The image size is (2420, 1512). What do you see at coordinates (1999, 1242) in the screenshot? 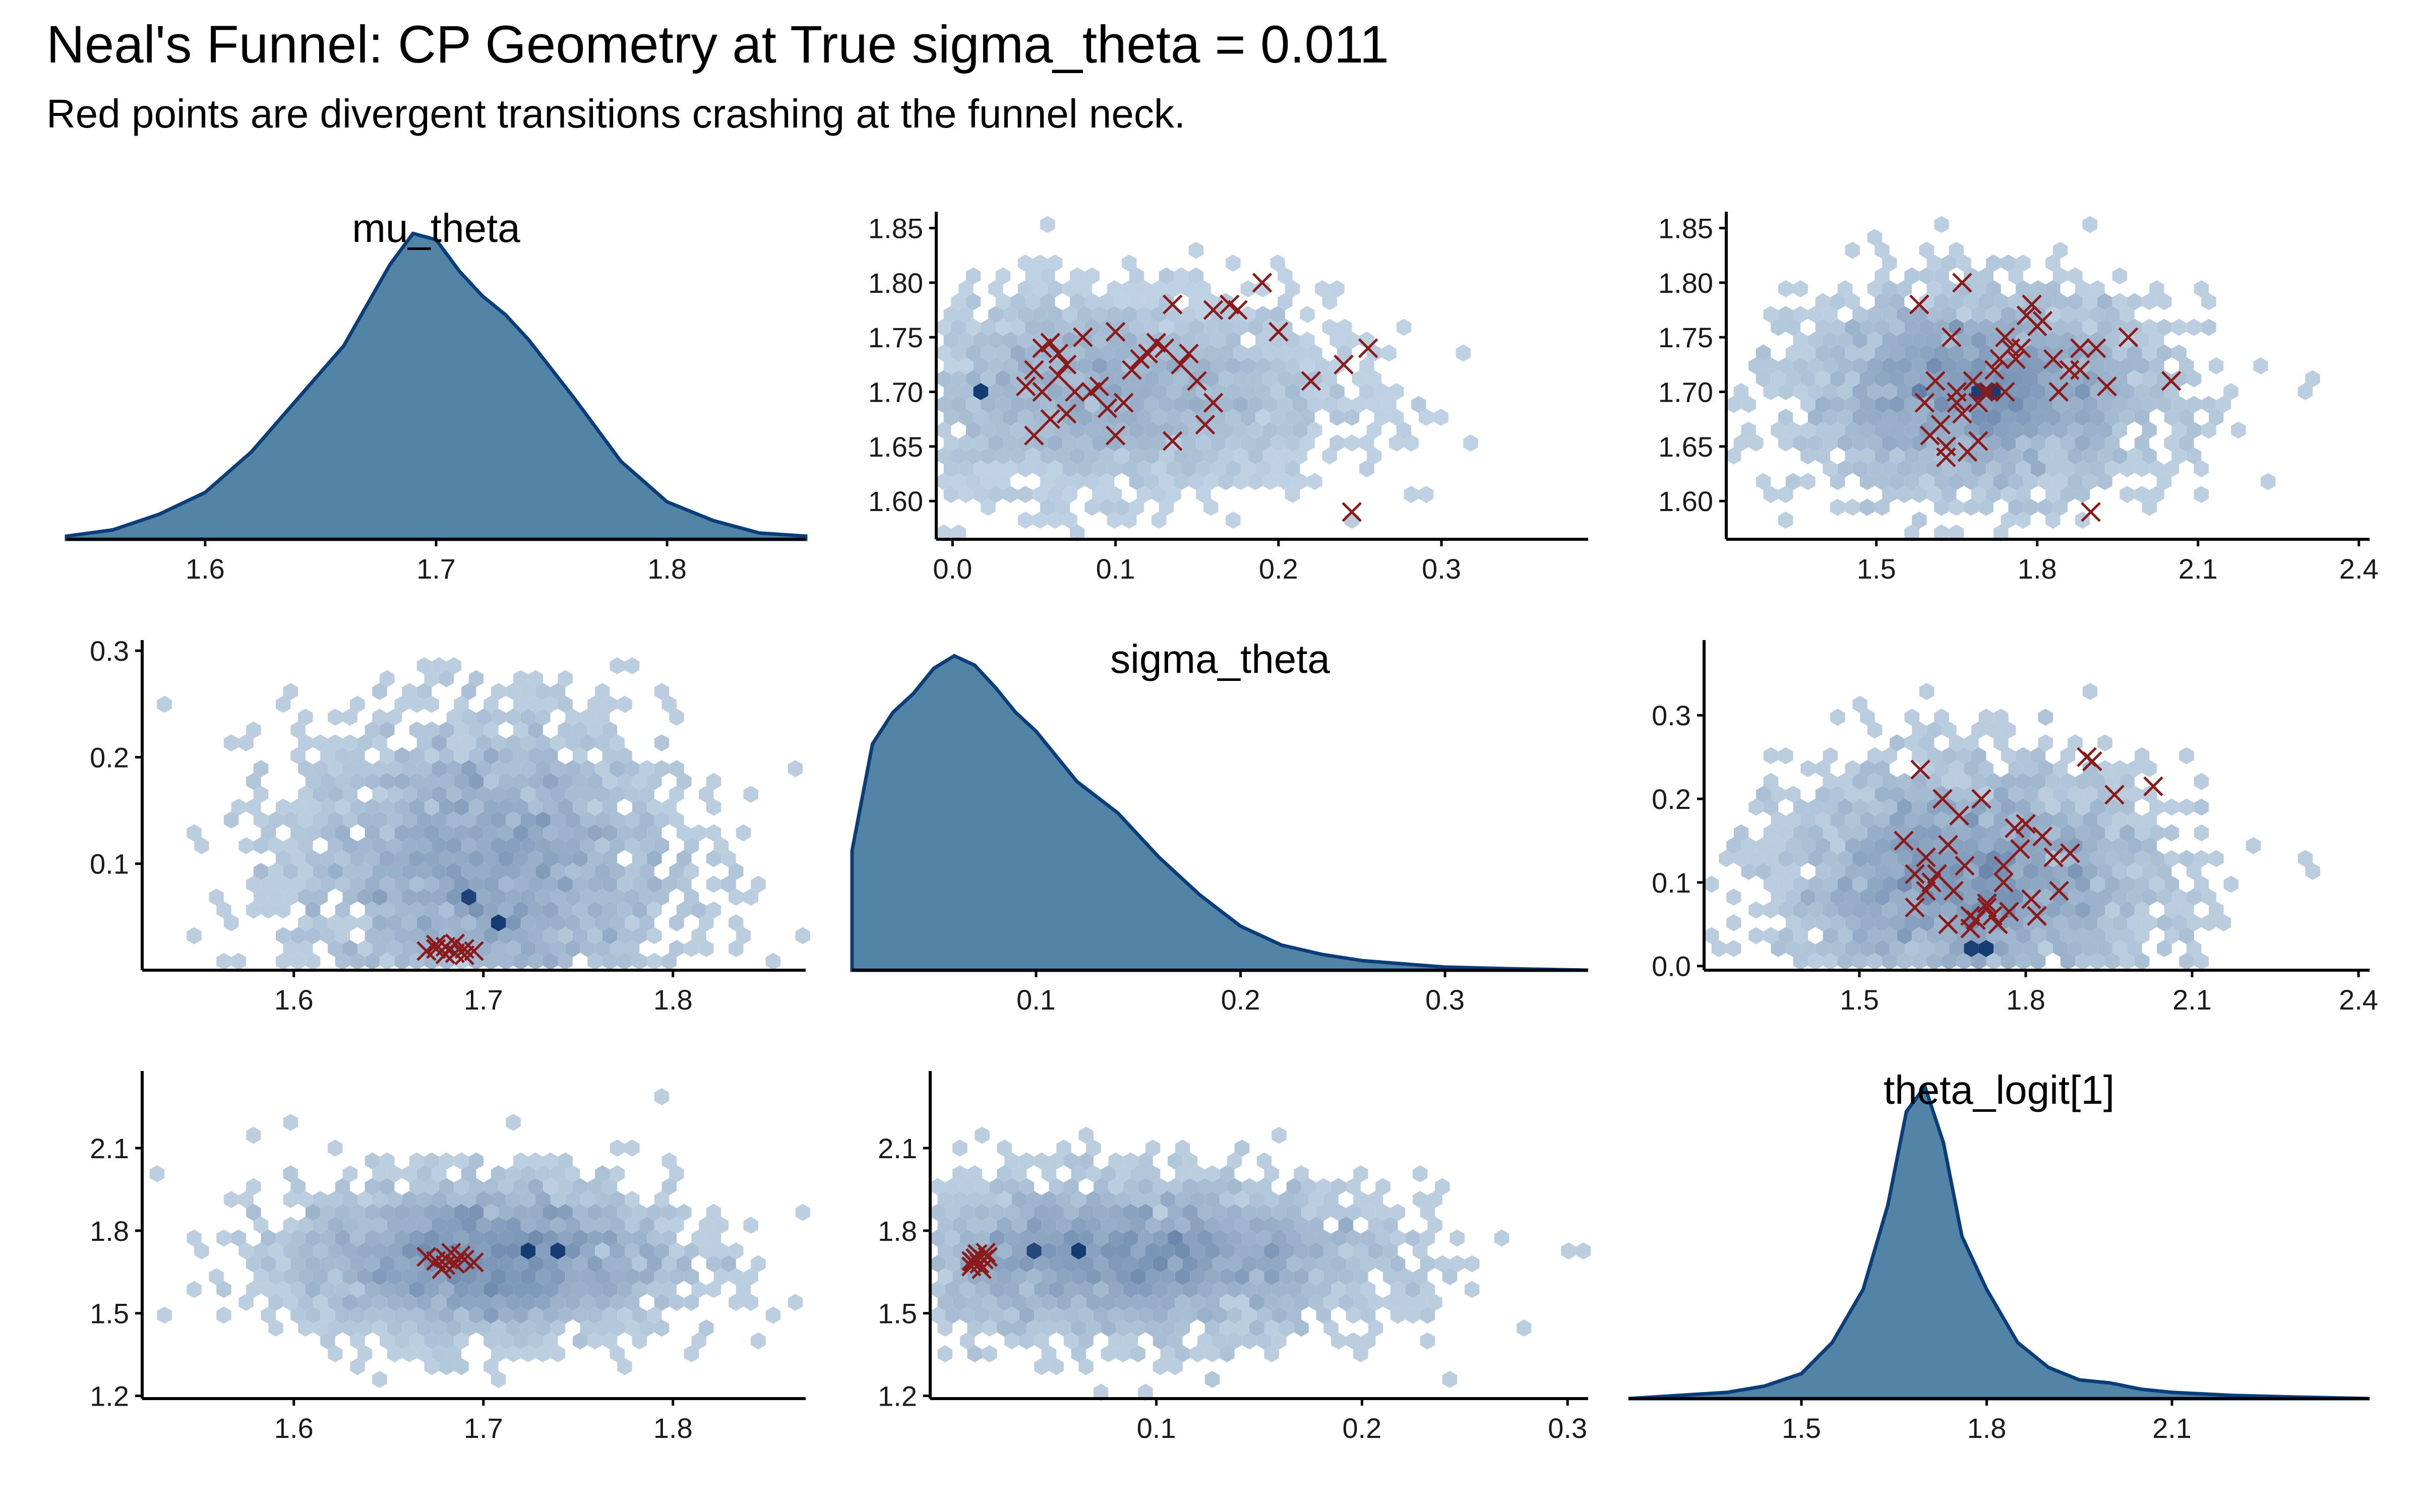
I see `density-area` at bounding box center [1999, 1242].